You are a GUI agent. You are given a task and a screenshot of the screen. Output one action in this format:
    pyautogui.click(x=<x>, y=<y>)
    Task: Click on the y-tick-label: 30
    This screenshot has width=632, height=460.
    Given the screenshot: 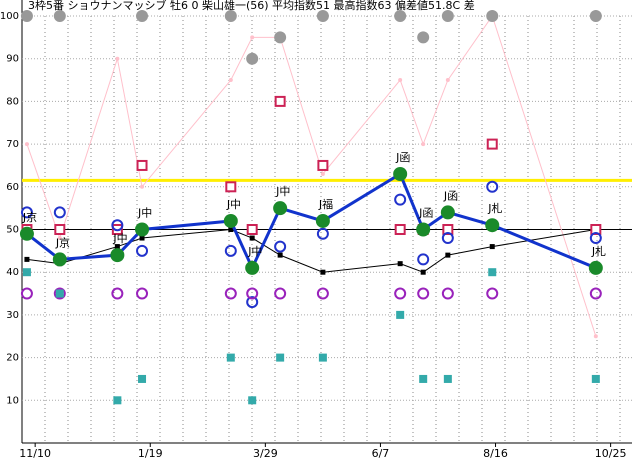 What is the action you would take?
    pyautogui.click(x=12, y=315)
    